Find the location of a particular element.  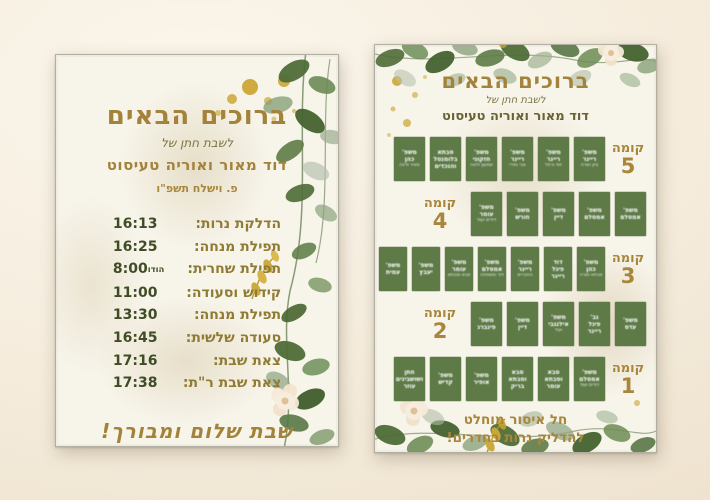

schedule-time: 17:38 is located at coordinates (135, 383).